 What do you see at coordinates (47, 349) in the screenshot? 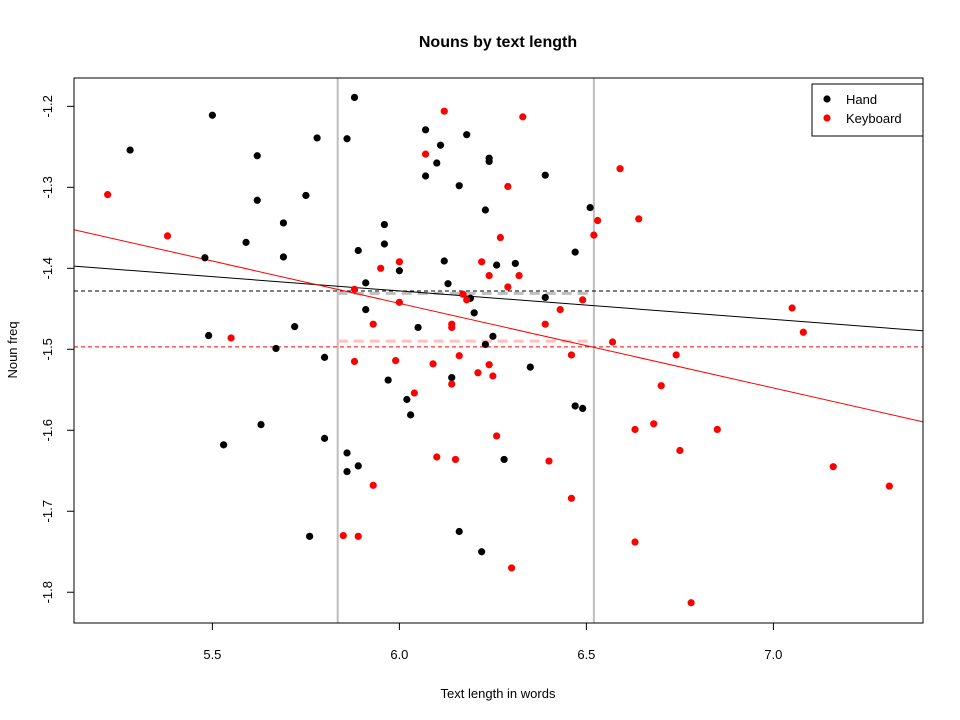
I see `y-tick-label: -1.5` at bounding box center [47, 349].